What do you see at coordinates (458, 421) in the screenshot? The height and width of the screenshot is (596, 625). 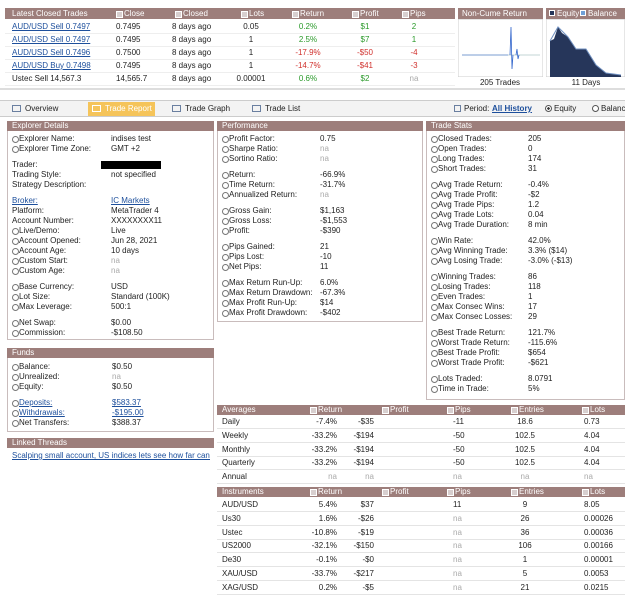 I see `table-cell: -11` at bounding box center [458, 421].